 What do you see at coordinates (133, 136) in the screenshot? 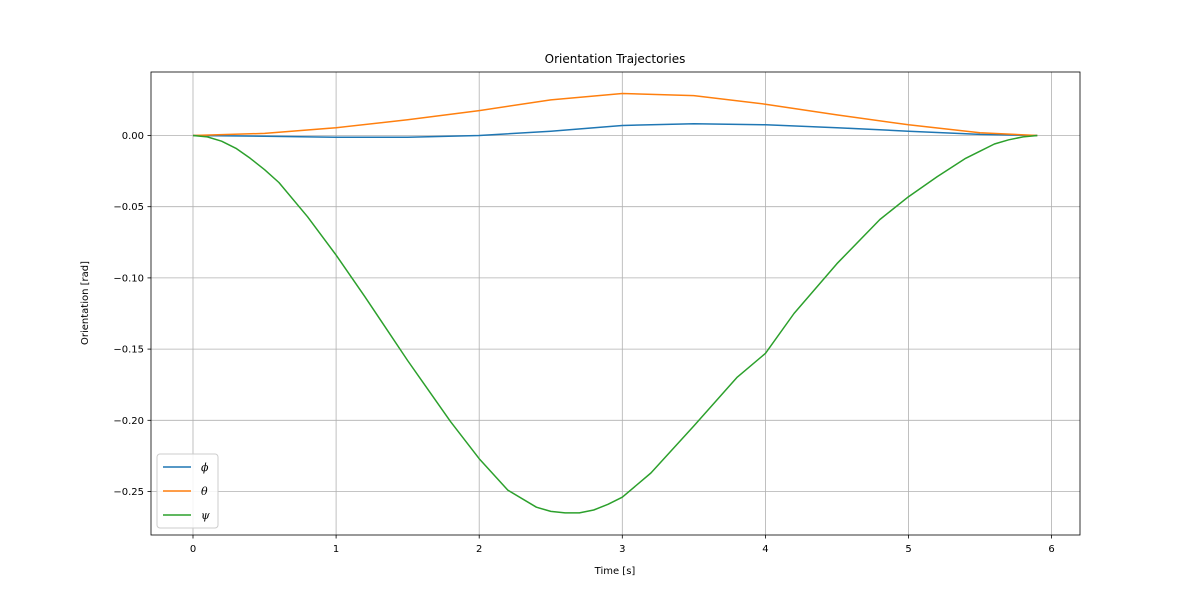
I see `y-tick-label: 0.00` at bounding box center [133, 136].